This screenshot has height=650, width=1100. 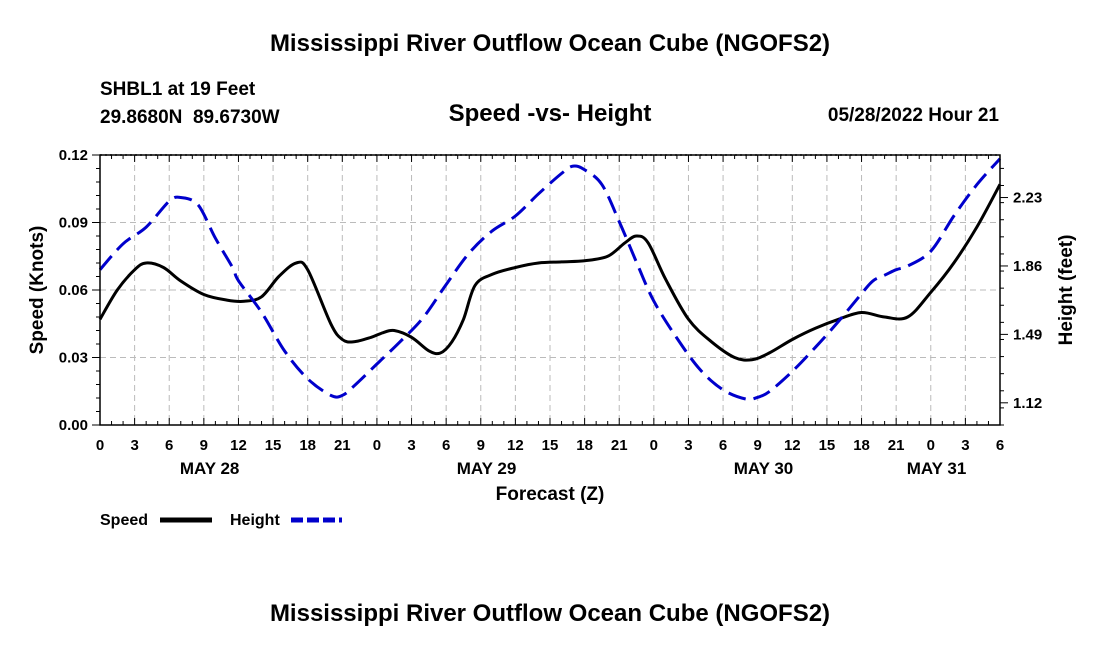 I want to click on station-coords: 29.8680N 89.6730W, so click(x=190, y=117).